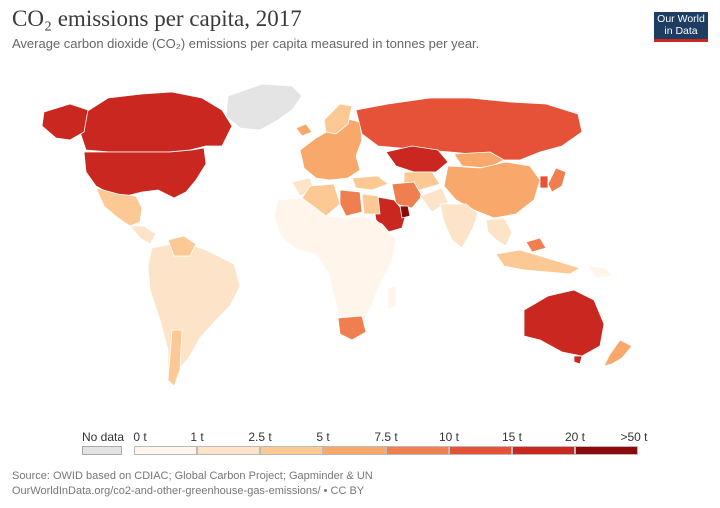  What do you see at coordinates (65, 122) in the screenshot?
I see `region-alaska` at bounding box center [65, 122].